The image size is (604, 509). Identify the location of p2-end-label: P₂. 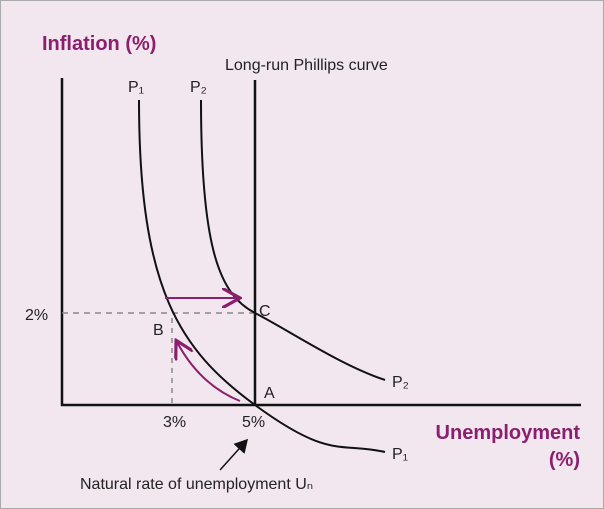
(400, 382).